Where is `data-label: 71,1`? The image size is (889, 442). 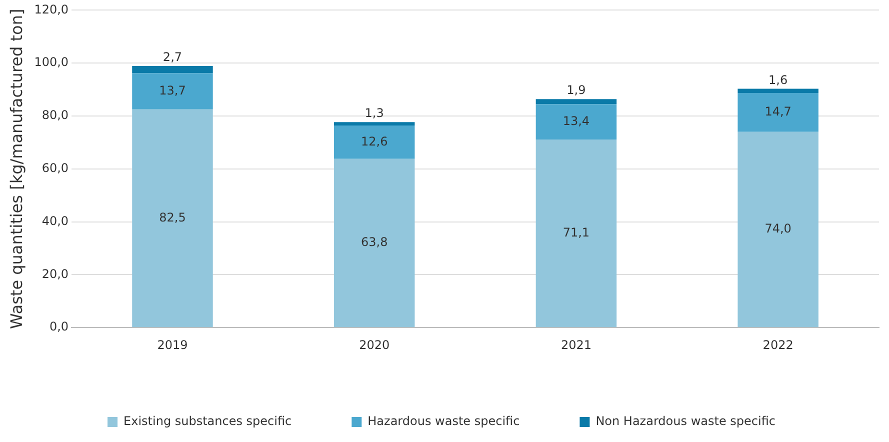 data-label: 71,1 is located at coordinates (576, 232).